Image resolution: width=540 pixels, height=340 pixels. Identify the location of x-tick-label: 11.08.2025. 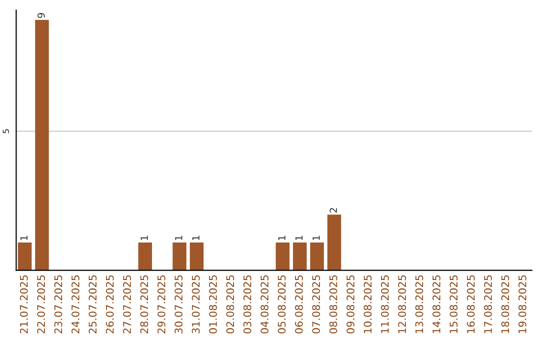
(384, 304).